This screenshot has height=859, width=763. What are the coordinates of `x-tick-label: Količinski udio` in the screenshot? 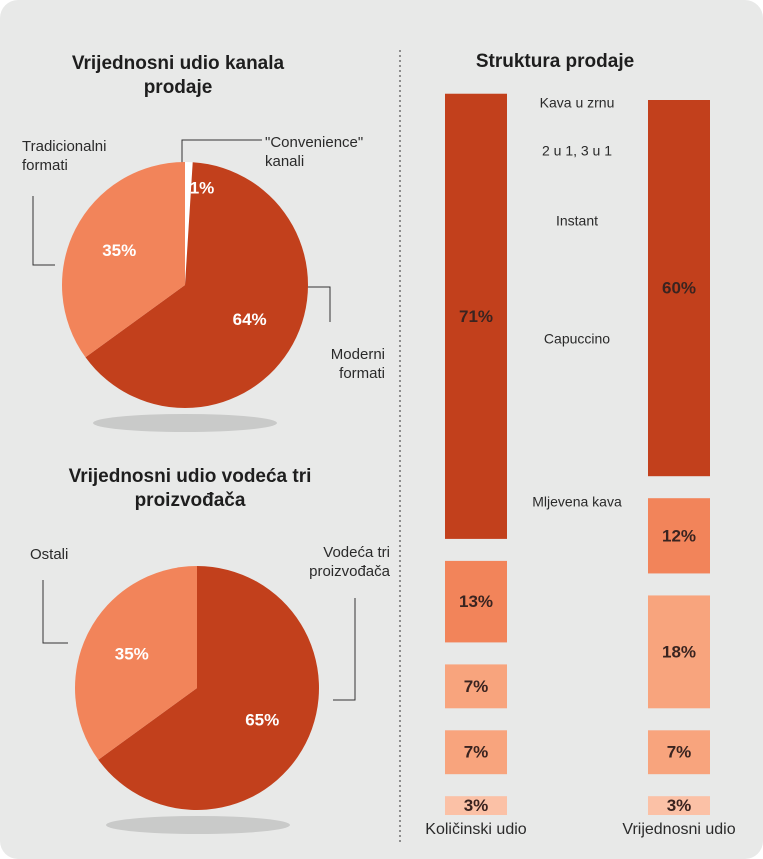 It's located at (475, 829).